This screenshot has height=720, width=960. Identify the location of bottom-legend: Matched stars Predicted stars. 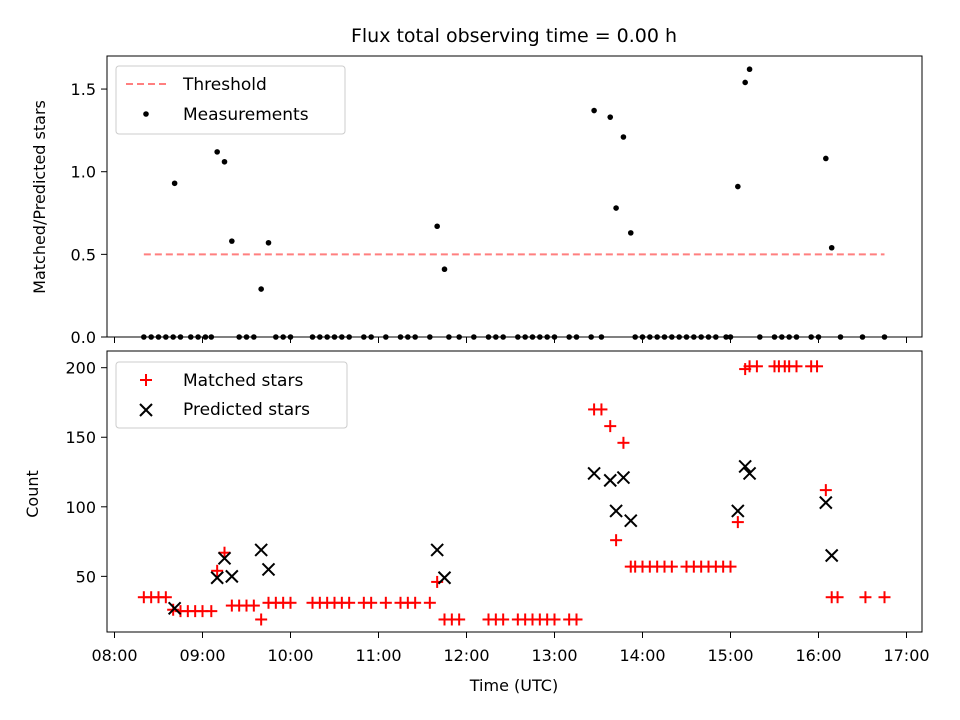
(231, 395).